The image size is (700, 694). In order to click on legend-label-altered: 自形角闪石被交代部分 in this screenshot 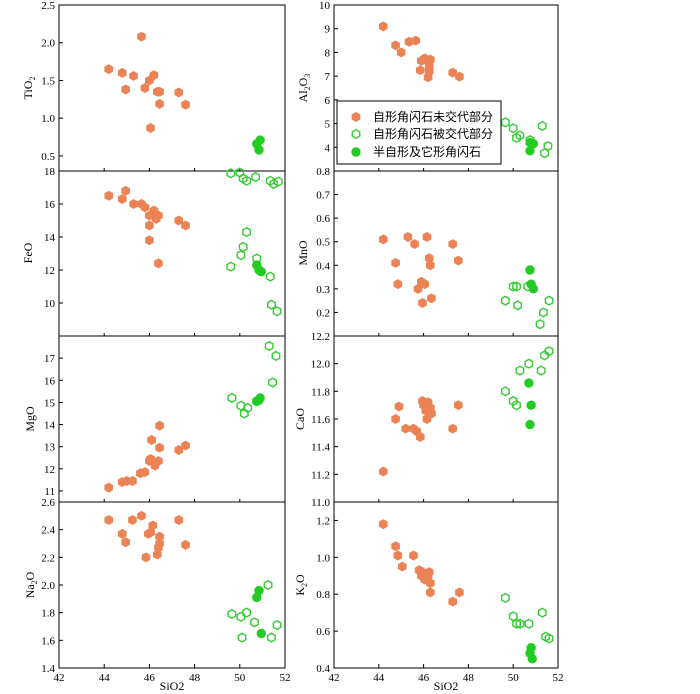, I will do `click(433, 133)`.